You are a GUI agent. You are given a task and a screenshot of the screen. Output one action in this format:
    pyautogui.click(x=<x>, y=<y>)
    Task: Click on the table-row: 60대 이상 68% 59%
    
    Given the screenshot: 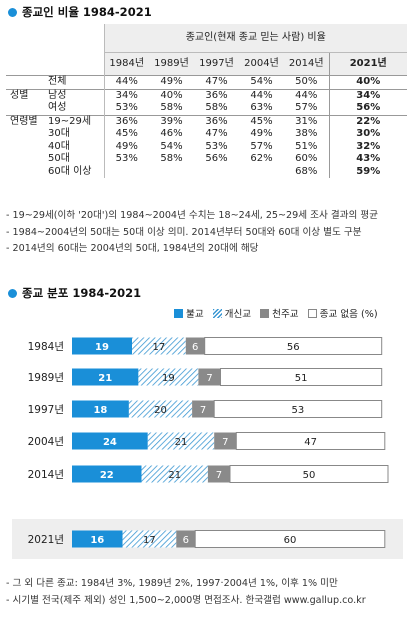 What is the action you would take?
    pyautogui.click(x=206, y=172)
    